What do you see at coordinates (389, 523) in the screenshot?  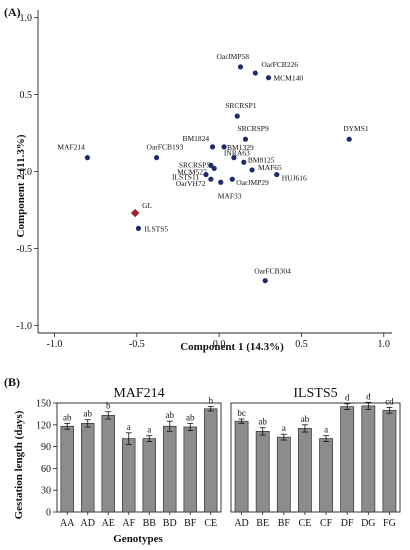 I see `bar-category-label: FG` at bounding box center [389, 523].